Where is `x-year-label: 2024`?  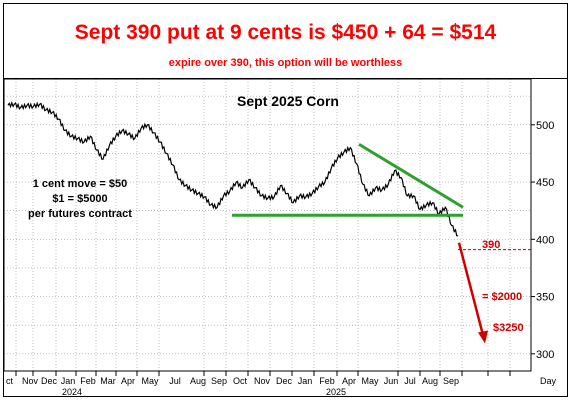 x-year-label: 2024 is located at coordinates (72, 392).